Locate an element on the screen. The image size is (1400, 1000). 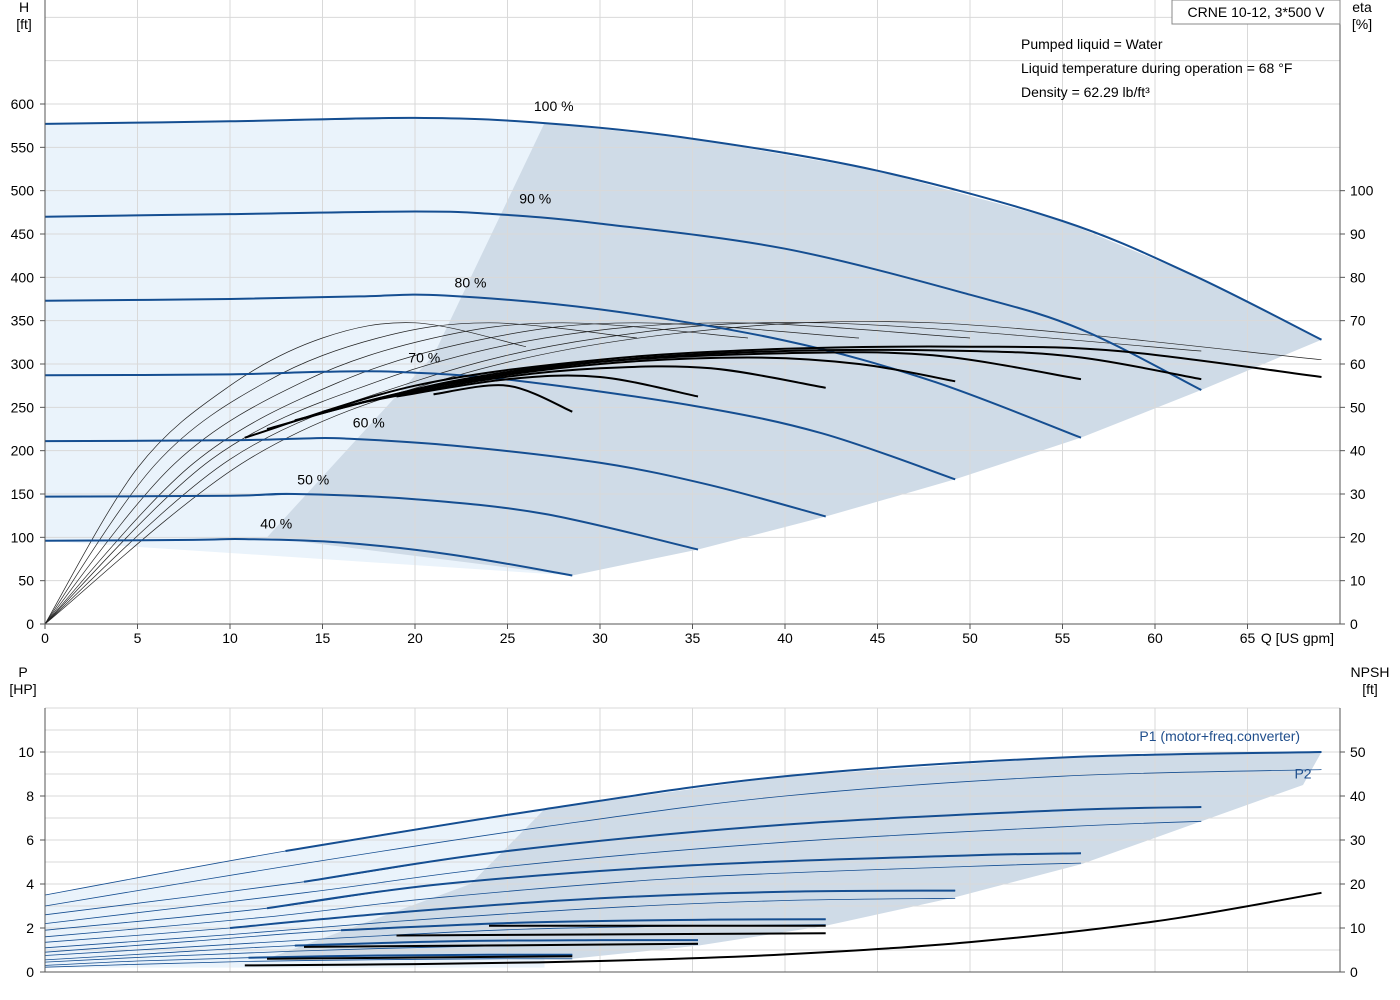
q-tick-label: 55 is located at coordinates (1063, 638).